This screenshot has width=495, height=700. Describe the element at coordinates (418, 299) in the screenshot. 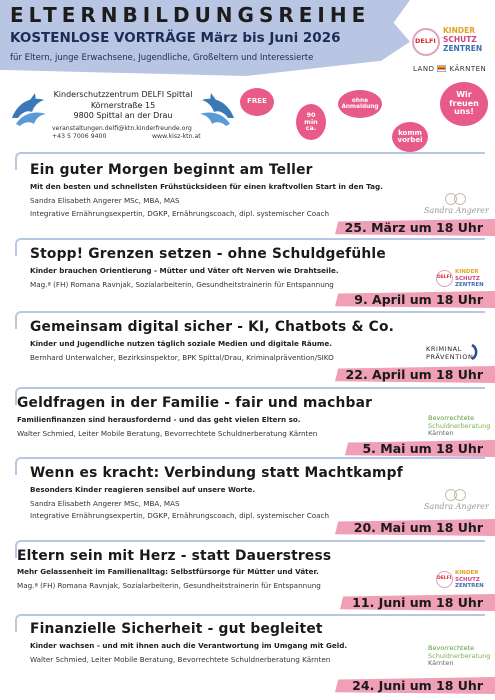

I see `event-date: 9. April um 18 Uhr` at that location.